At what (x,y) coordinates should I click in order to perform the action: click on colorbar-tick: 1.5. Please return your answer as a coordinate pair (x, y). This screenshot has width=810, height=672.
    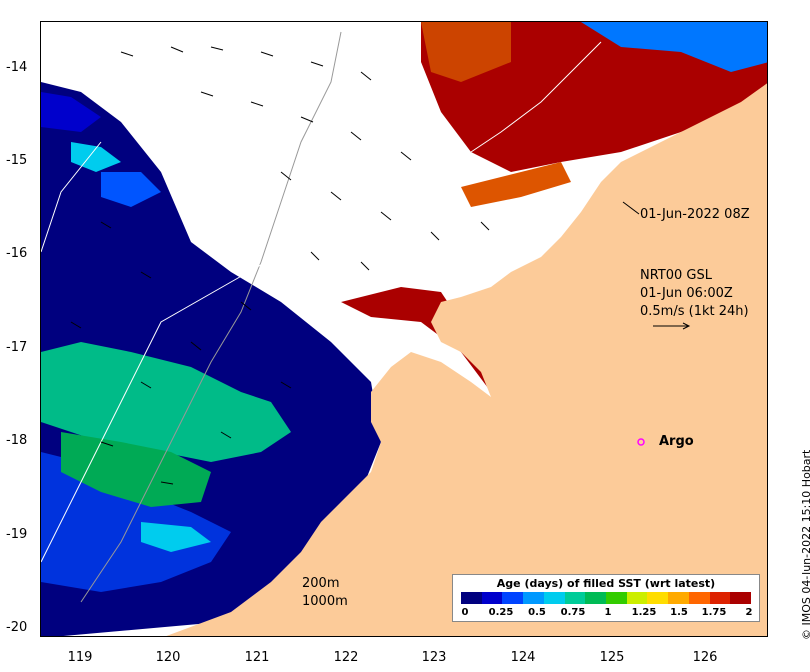
    Looking at the image, I should click on (679, 612).